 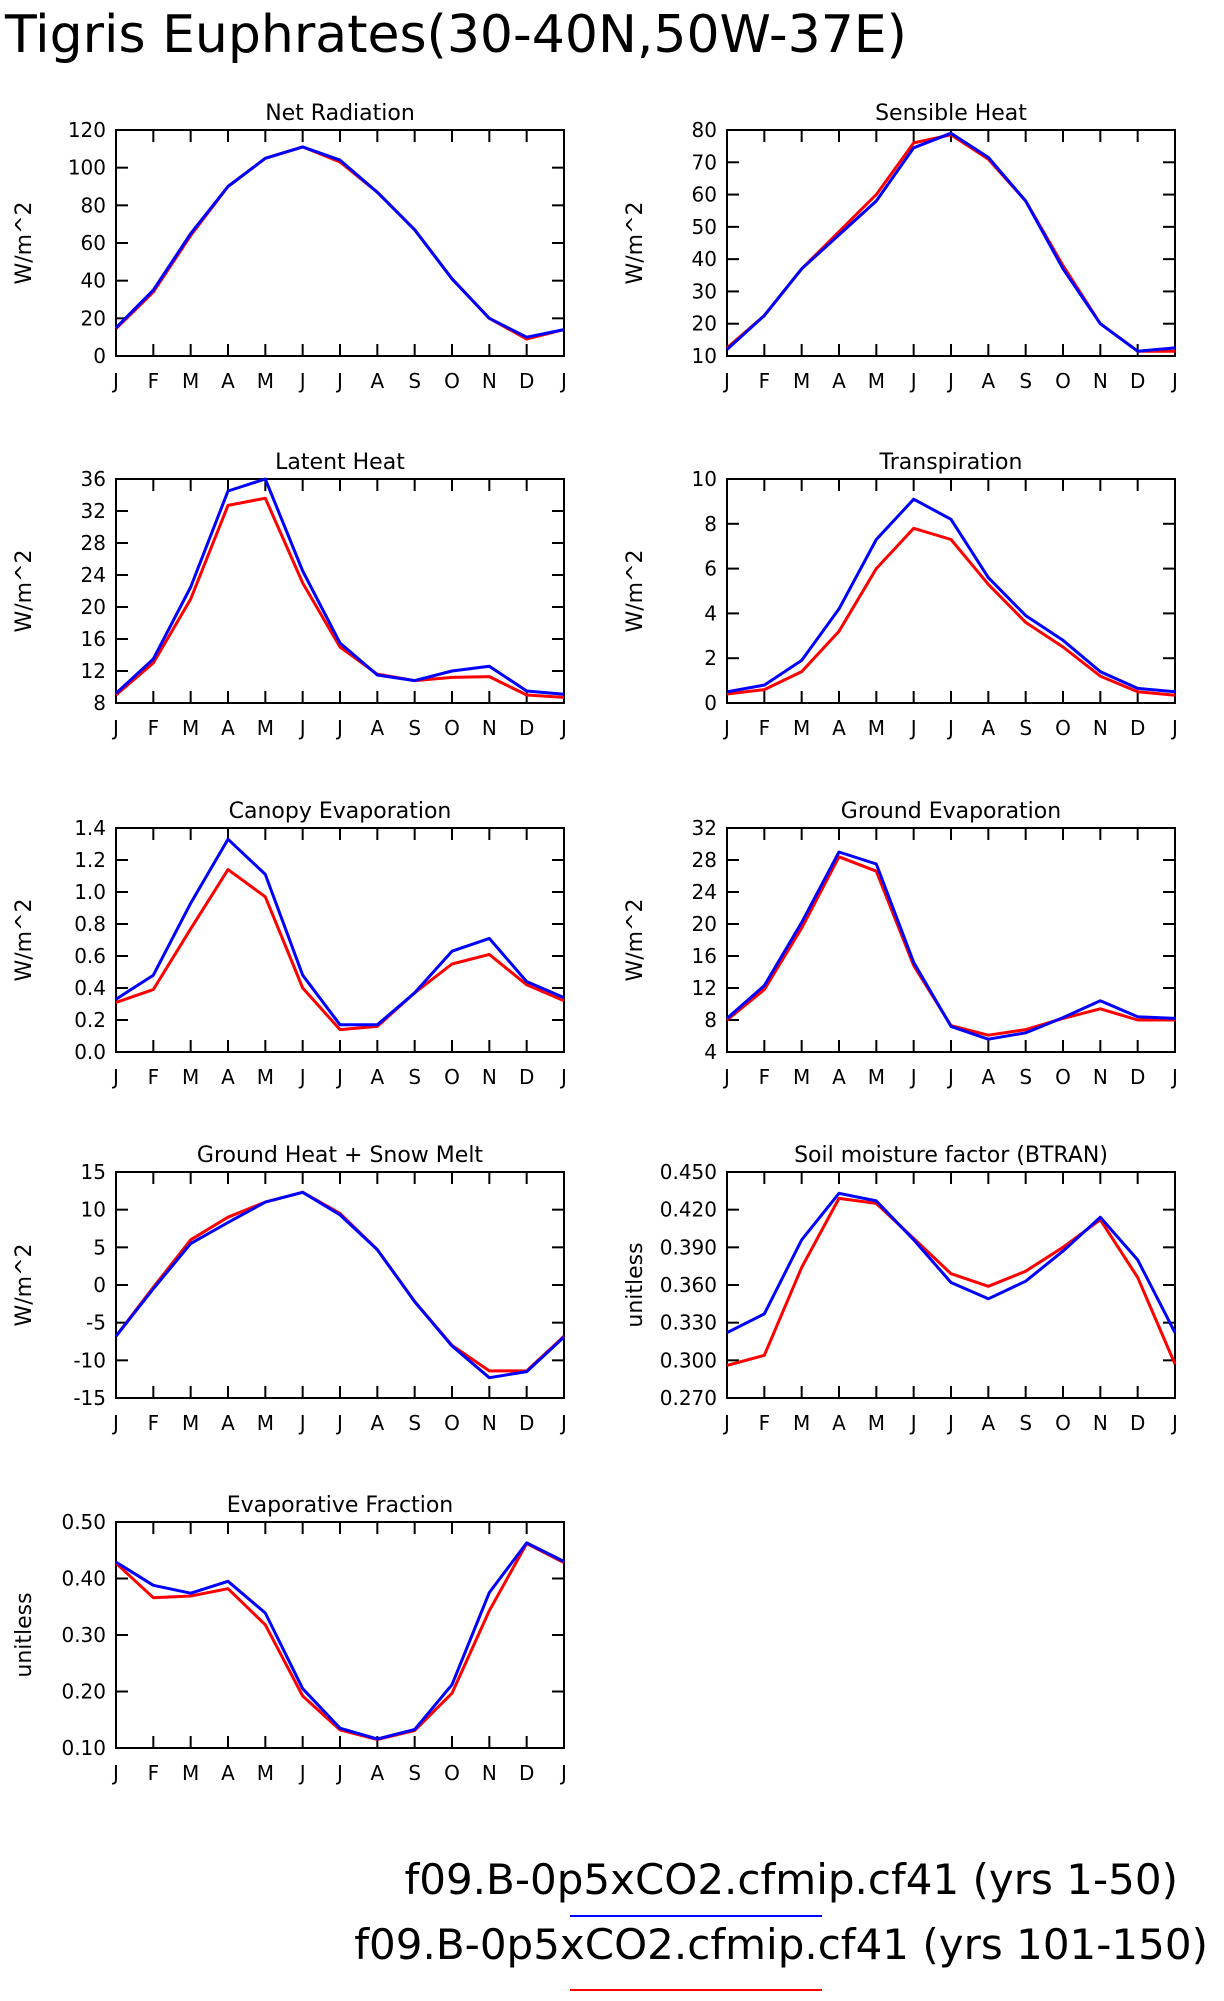 What do you see at coordinates (688, 1210) in the screenshot?
I see `y-tick-label: 0.420` at bounding box center [688, 1210].